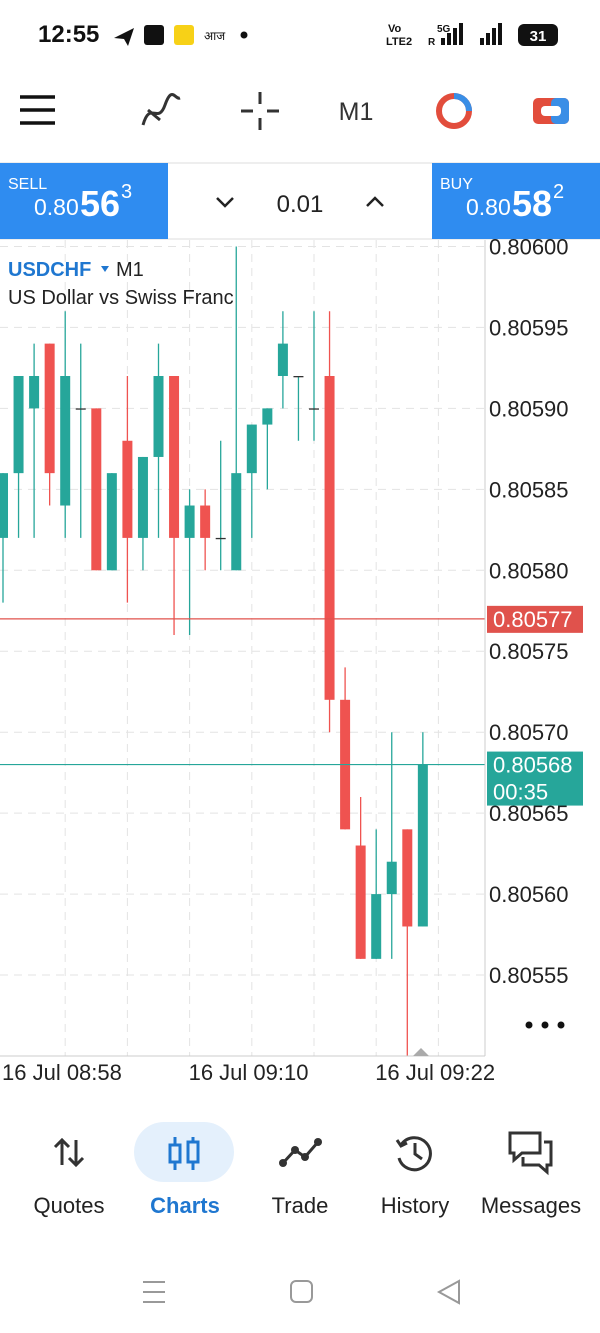  Describe the element at coordinates (126, 192) in the screenshot. I see `sell-price: 3` at that location.